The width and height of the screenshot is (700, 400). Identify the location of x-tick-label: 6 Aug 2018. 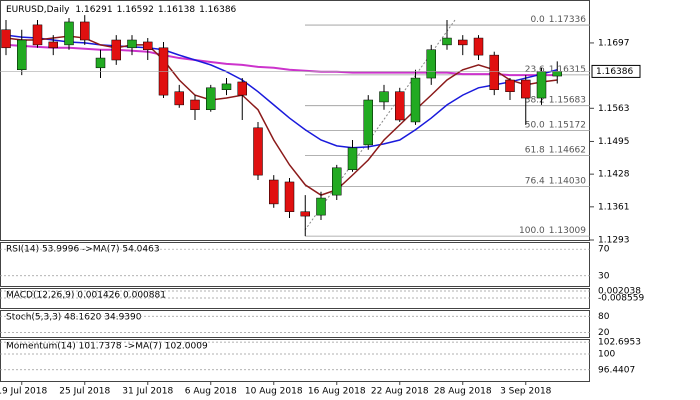
(211, 392).